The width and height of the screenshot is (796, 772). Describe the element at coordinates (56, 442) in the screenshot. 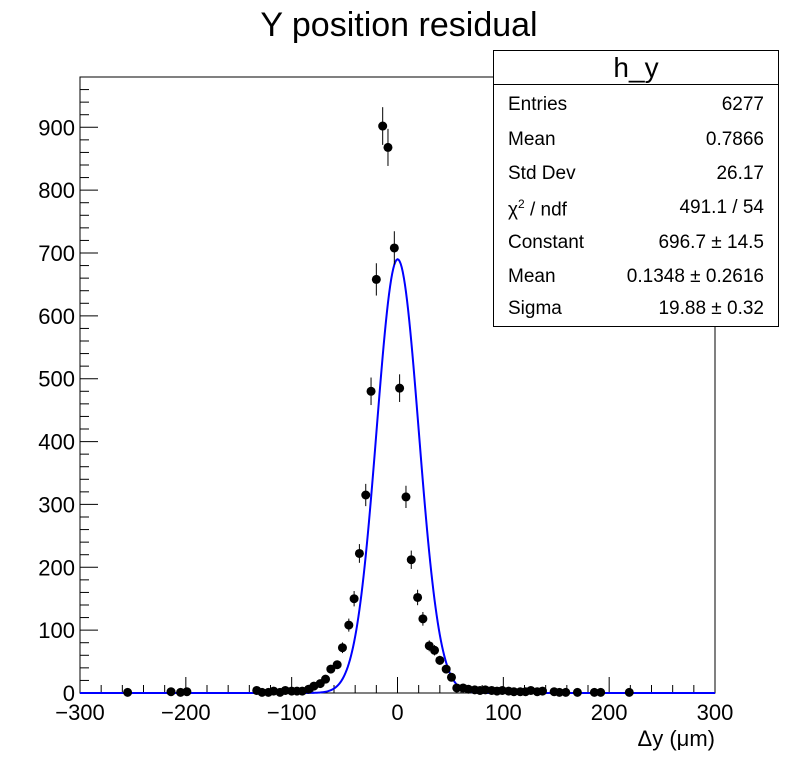

I see `y-tick-label: 400` at that location.